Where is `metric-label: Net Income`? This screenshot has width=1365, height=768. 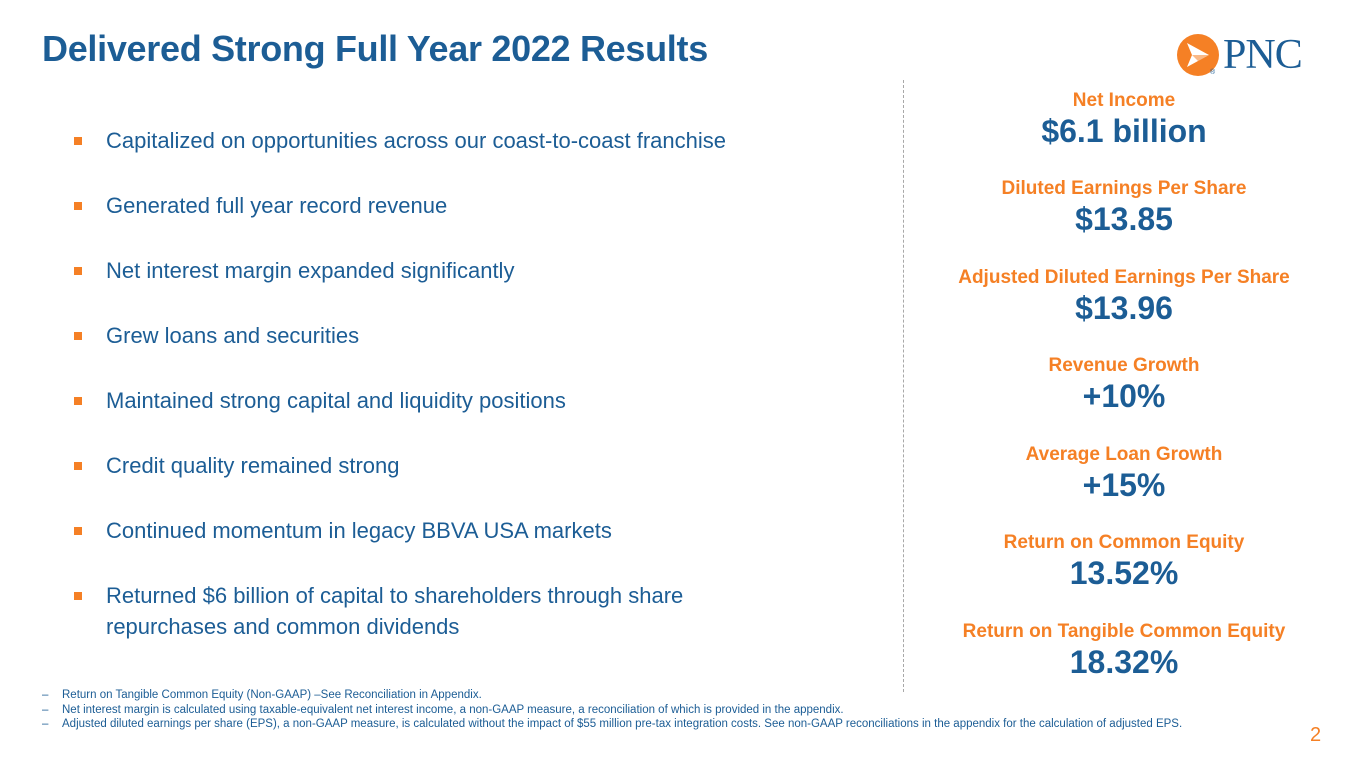
metric-label: Net Income is located at coordinates (1124, 100).